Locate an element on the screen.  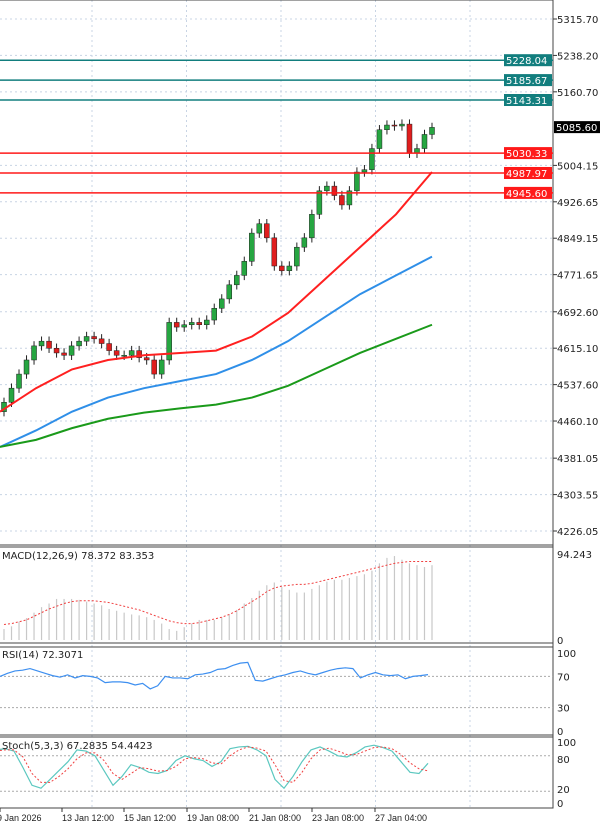
macd-signal-line is located at coordinates (217, 593).